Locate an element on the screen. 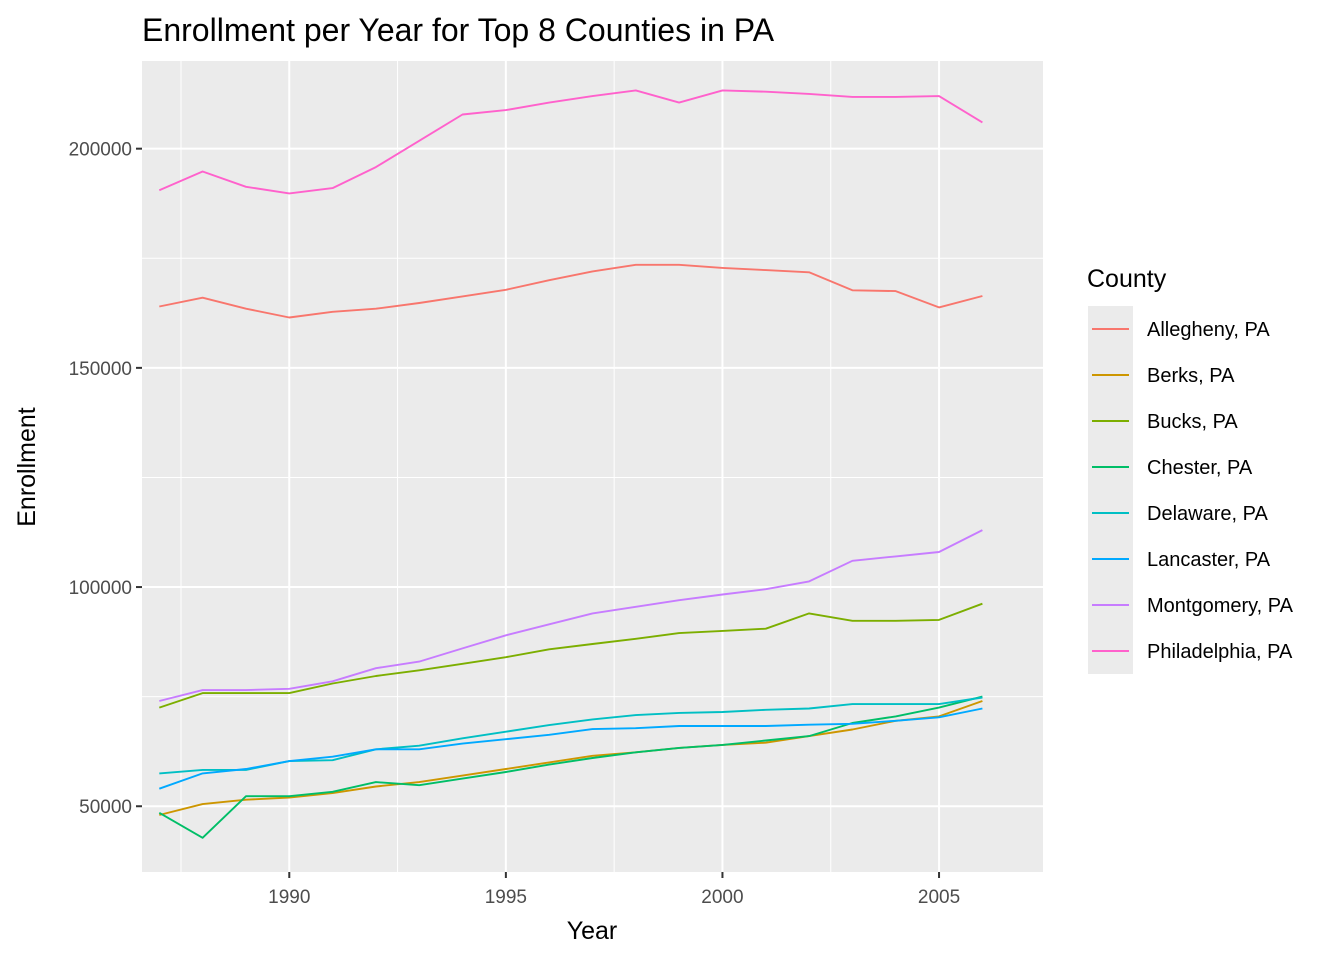 Image resolution: width=1344 pixels, height=960 pixels. y-tick-label: 200000 is located at coordinates (100, 150).